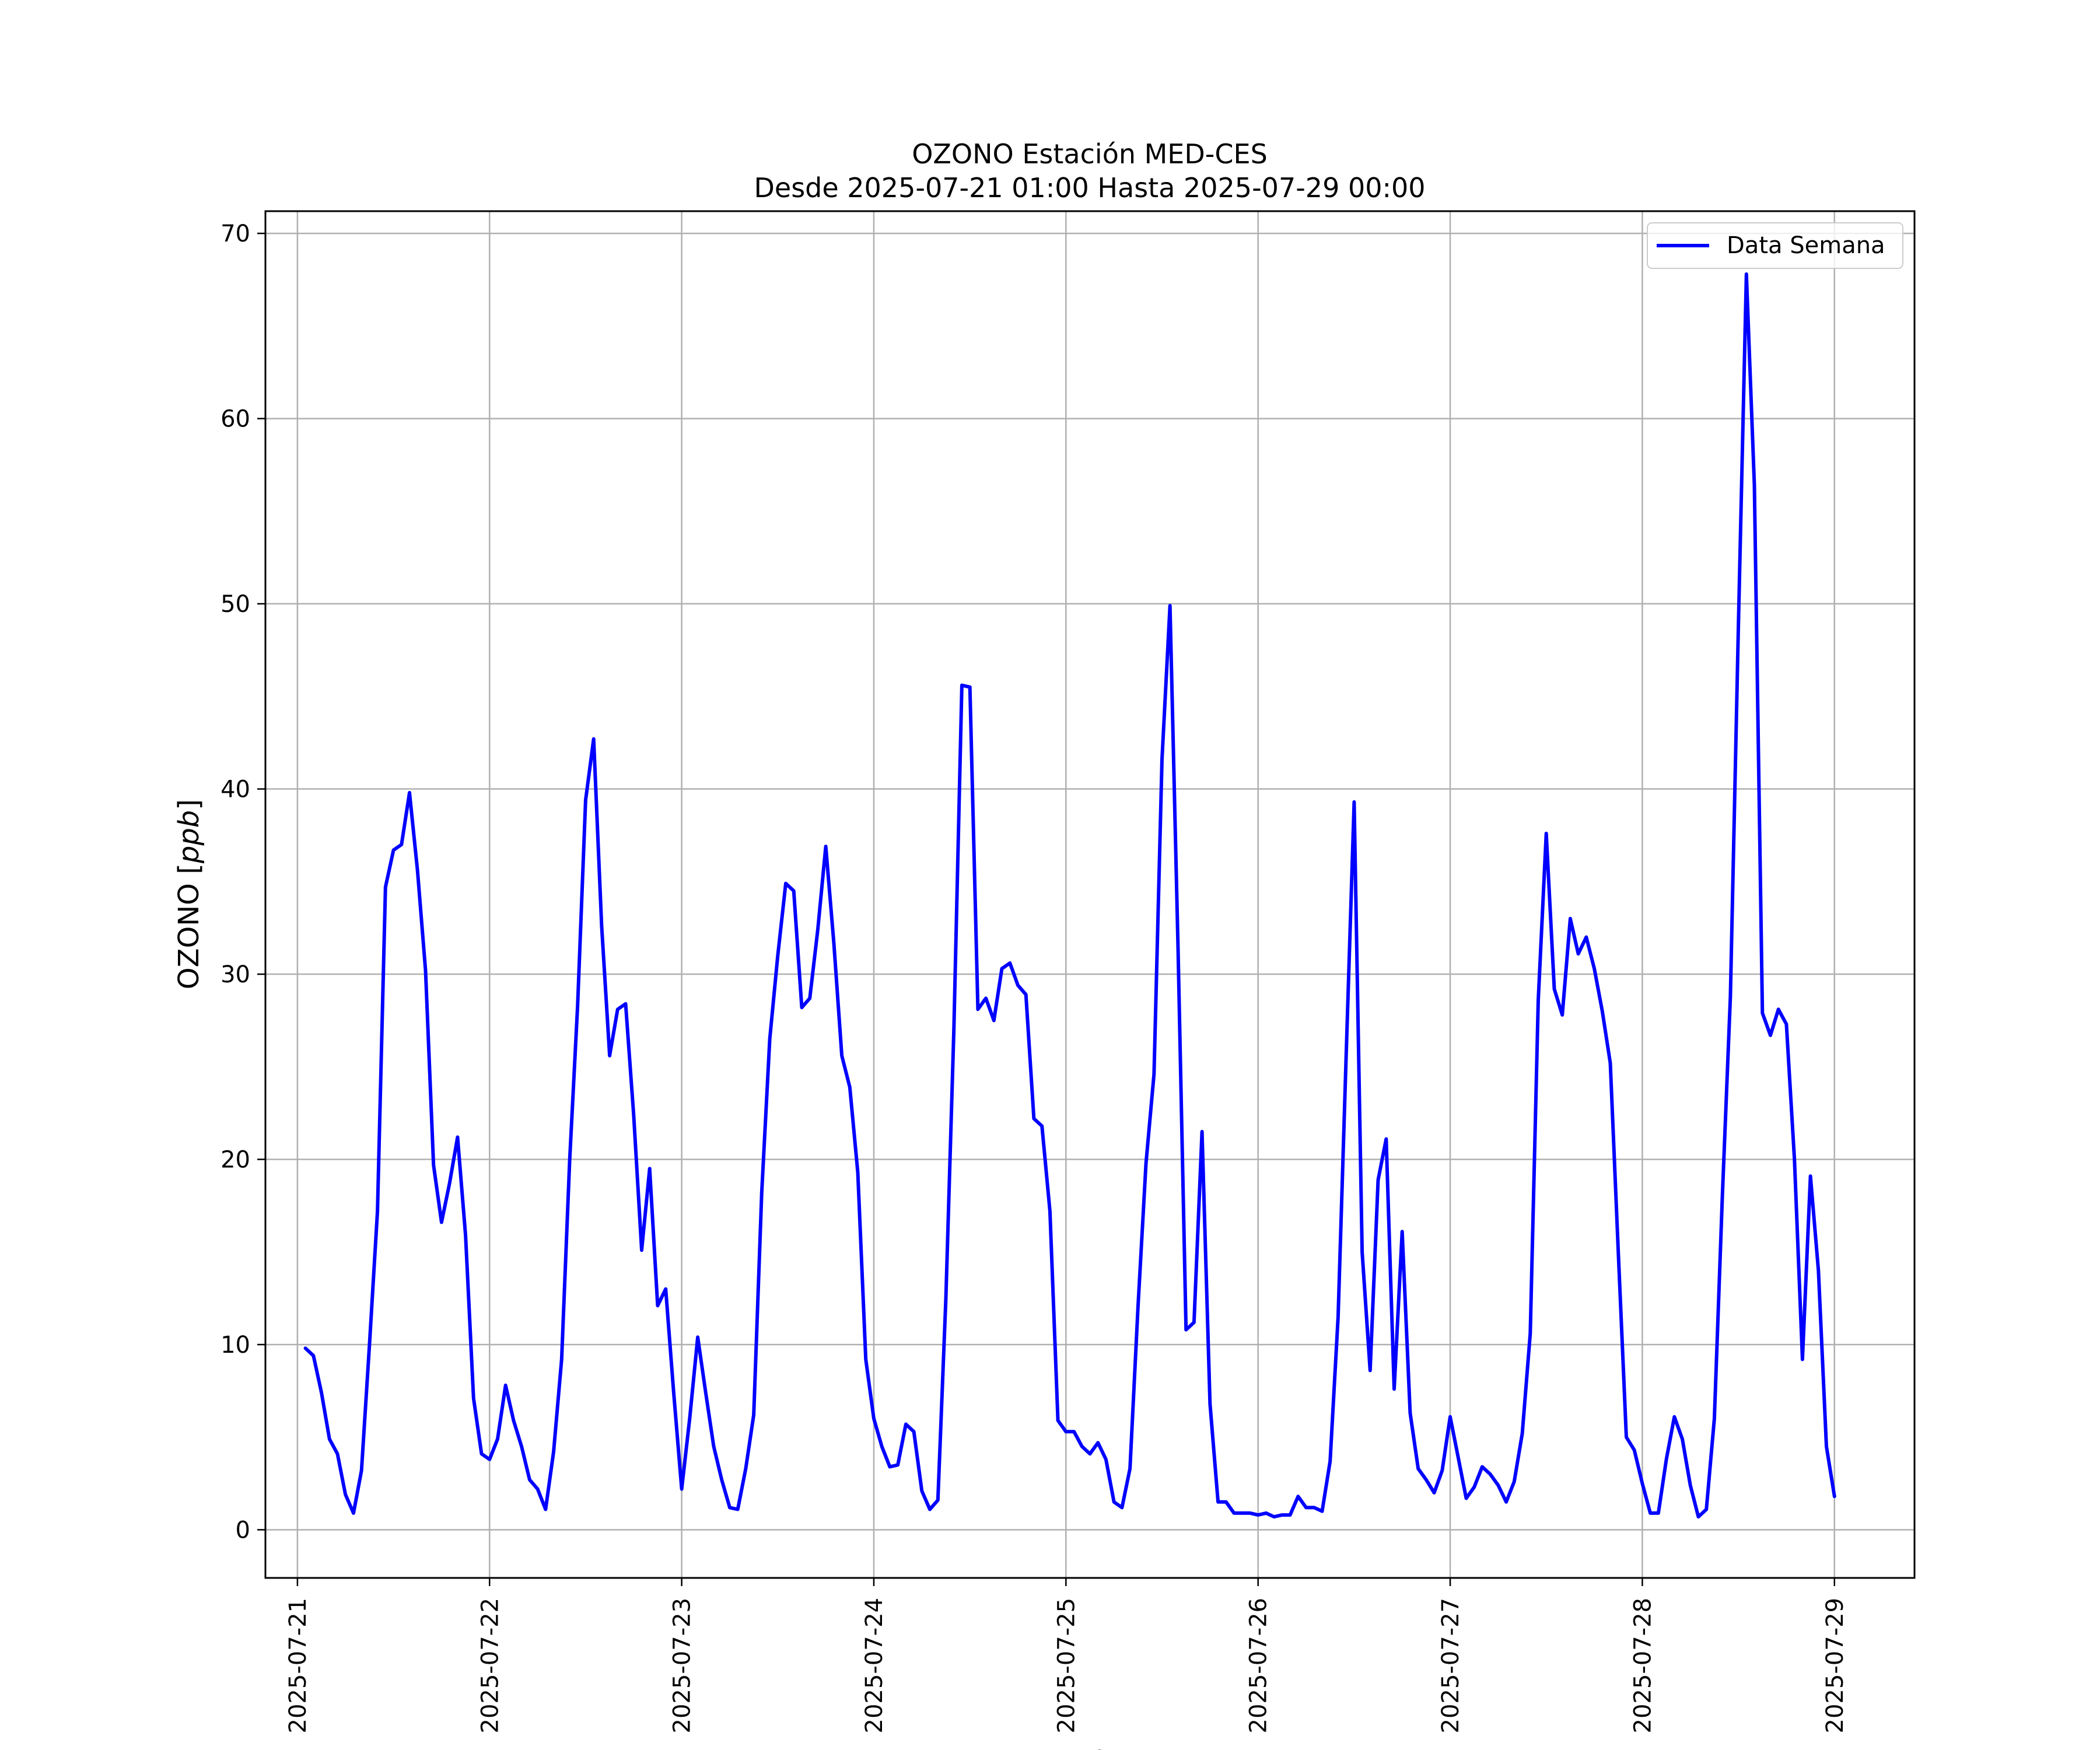 The image size is (2100, 1750). What do you see at coordinates (235, 233) in the screenshot?
I see `y-tick-label: 70` at bounding box center [235, 233].